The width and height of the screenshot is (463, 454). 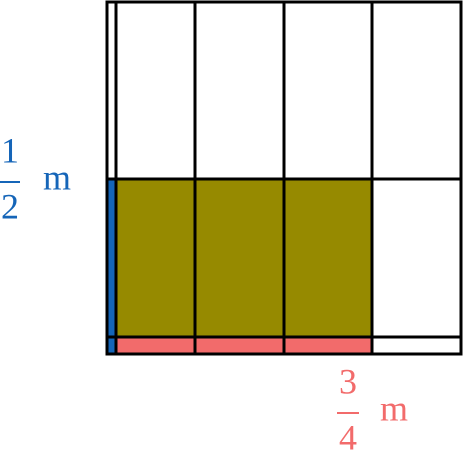 What do you see at coordinates (10, 206) in the screenshot?
I see `denominator: 2` at bounding box center [10, 206].